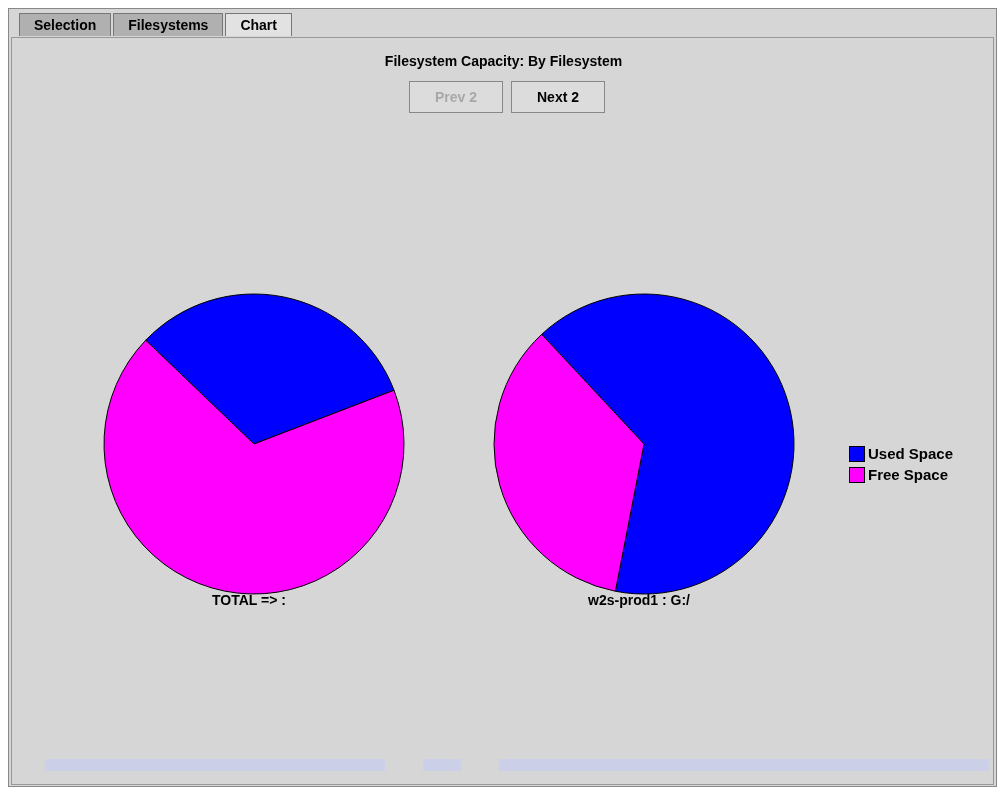 The height and width of the screenshot is (795, 1005). Describe the element at coordinates (639, 600) in the screenshot. I see `slice-label: w2s-prod1 : G:/` at that location.